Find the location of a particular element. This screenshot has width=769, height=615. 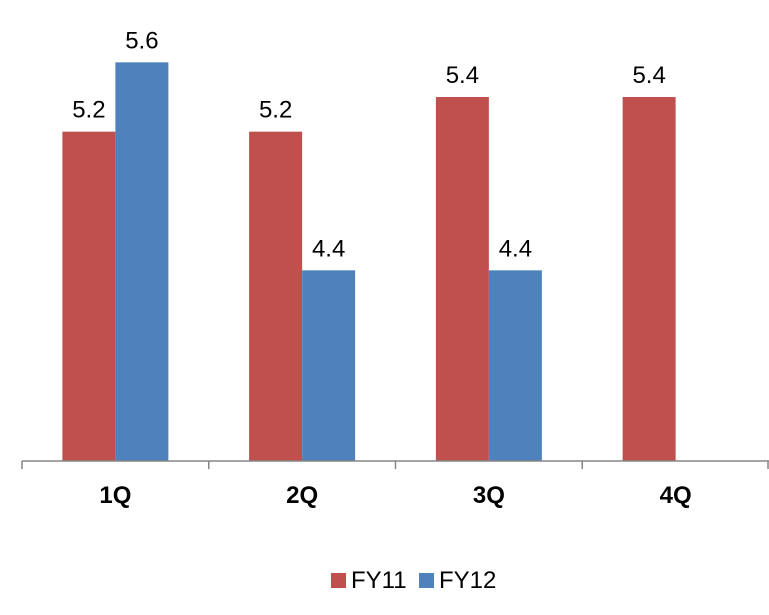

bar-fy11-1q is located at coordinates (89, 296).